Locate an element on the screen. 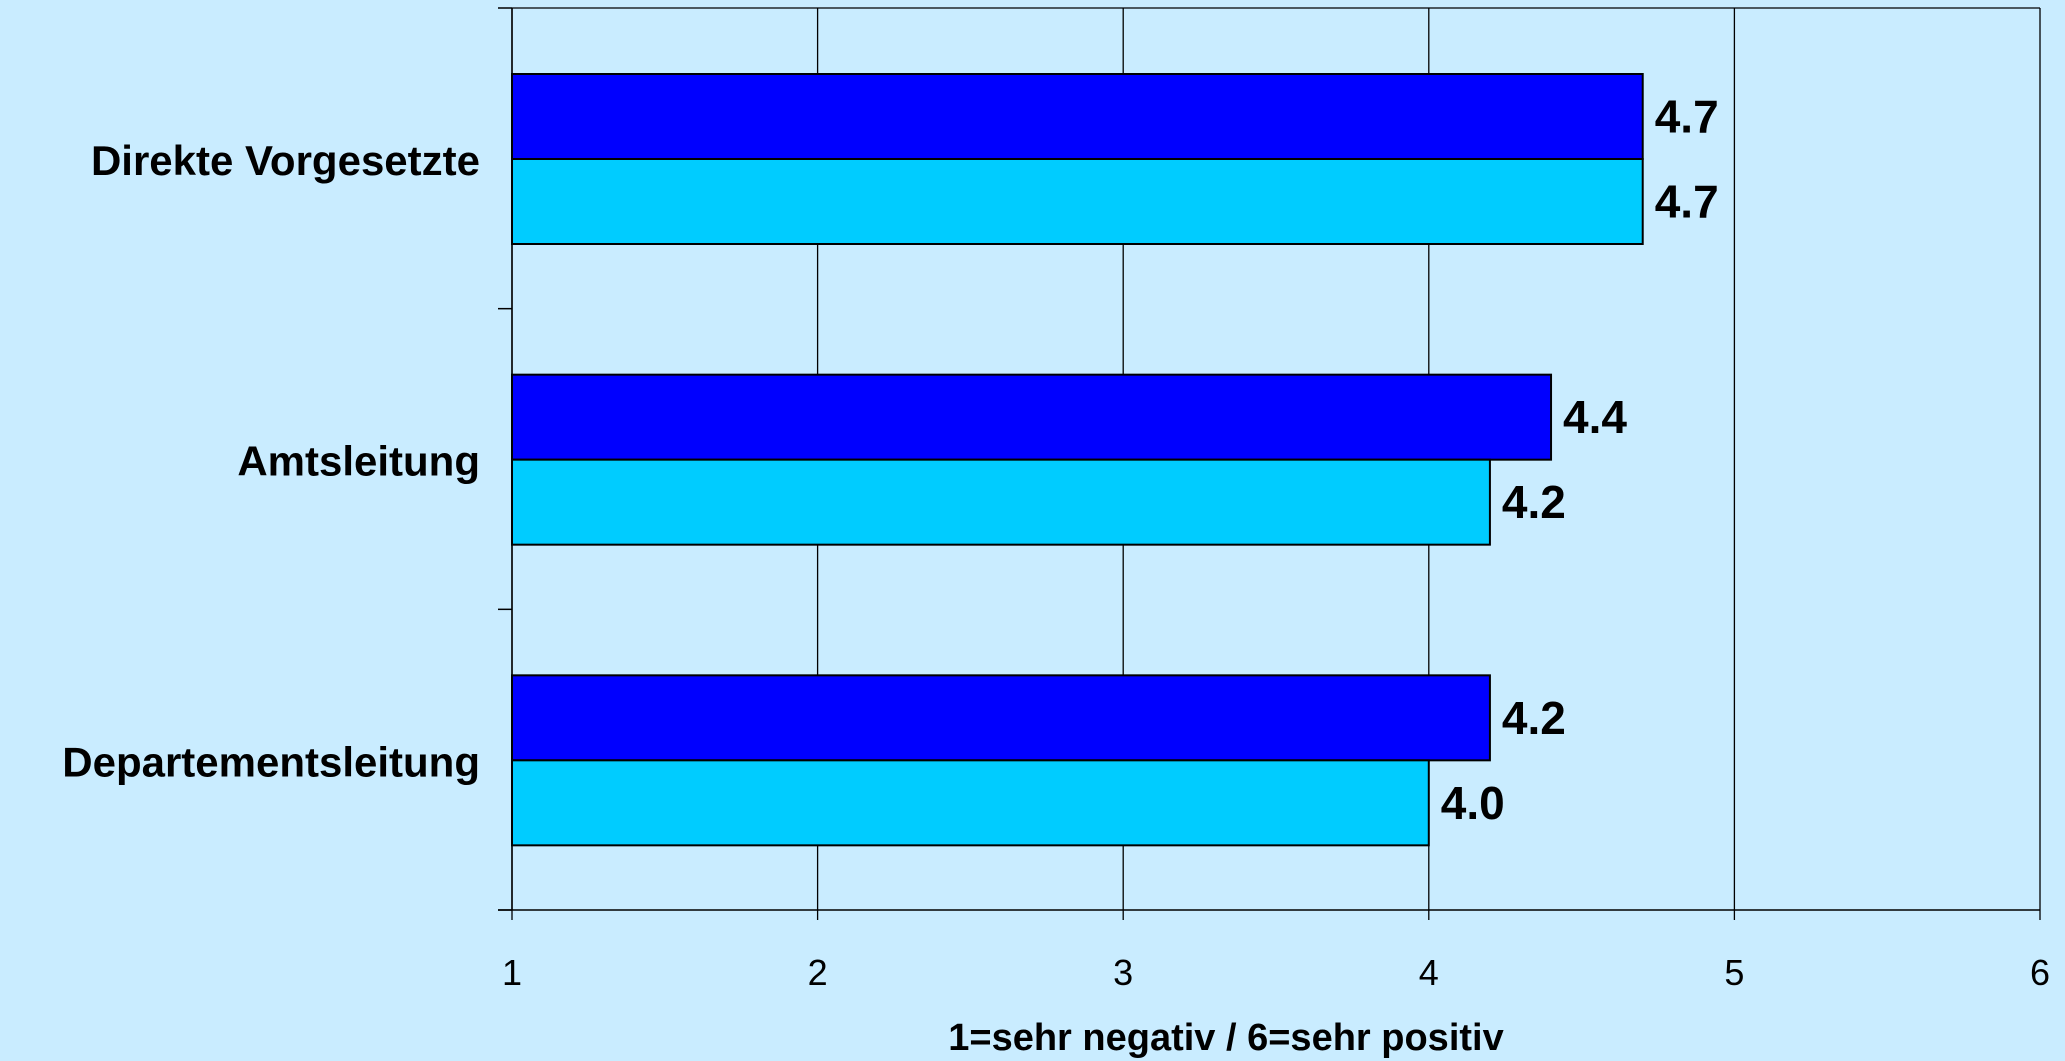  data-label: 4.4 is located at coordinates (1595, 417).